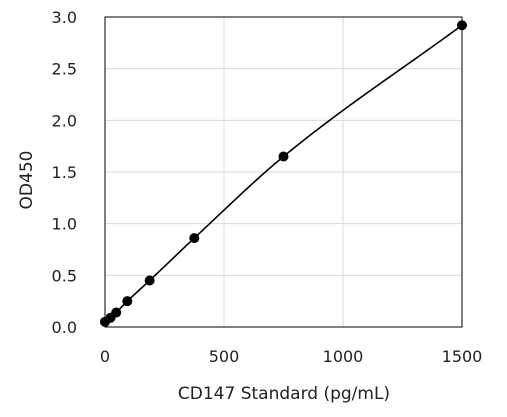 This screenshot has height=417, width=507. Describe the element at coordinates (64, 69) in the screenshot. I see `y-tick-label: 2.5` at that location.